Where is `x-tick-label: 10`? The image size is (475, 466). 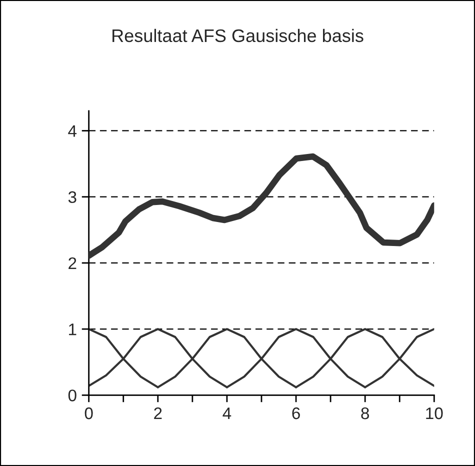 x-tick-label: 10 is located at coordinates (434, 413).